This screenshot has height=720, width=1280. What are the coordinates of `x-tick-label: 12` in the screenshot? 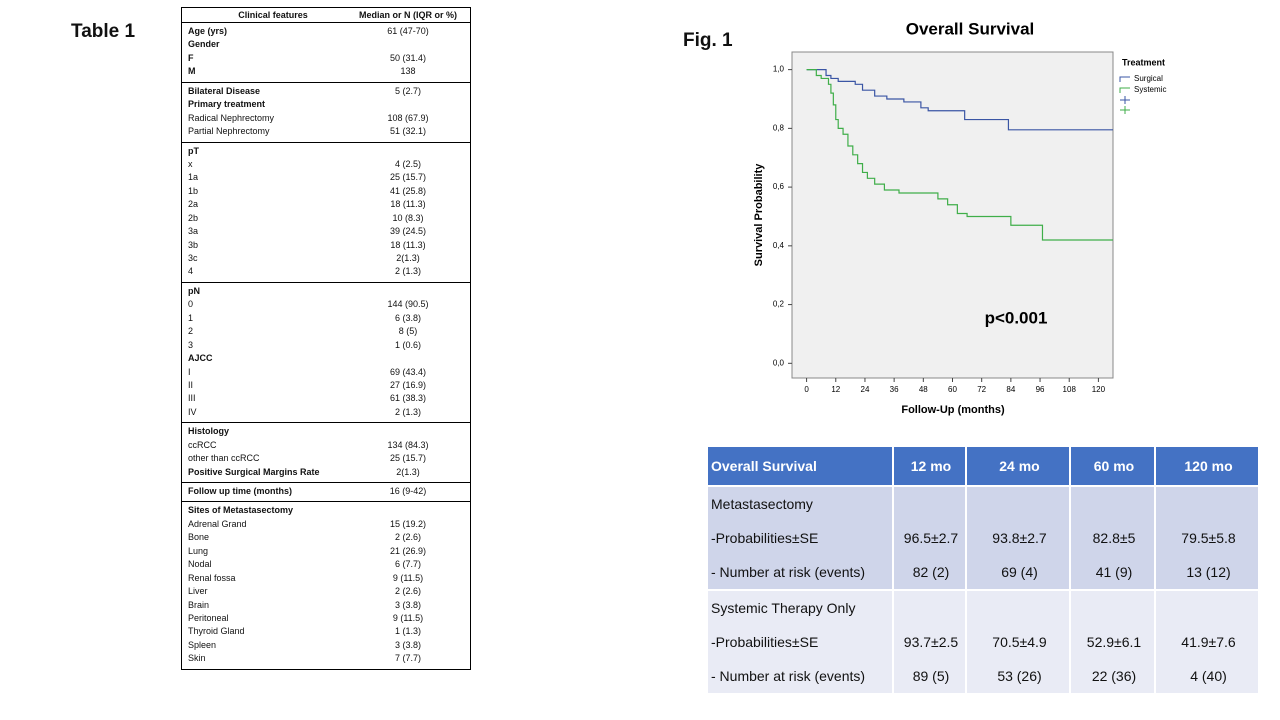 It's located at (835, 389).